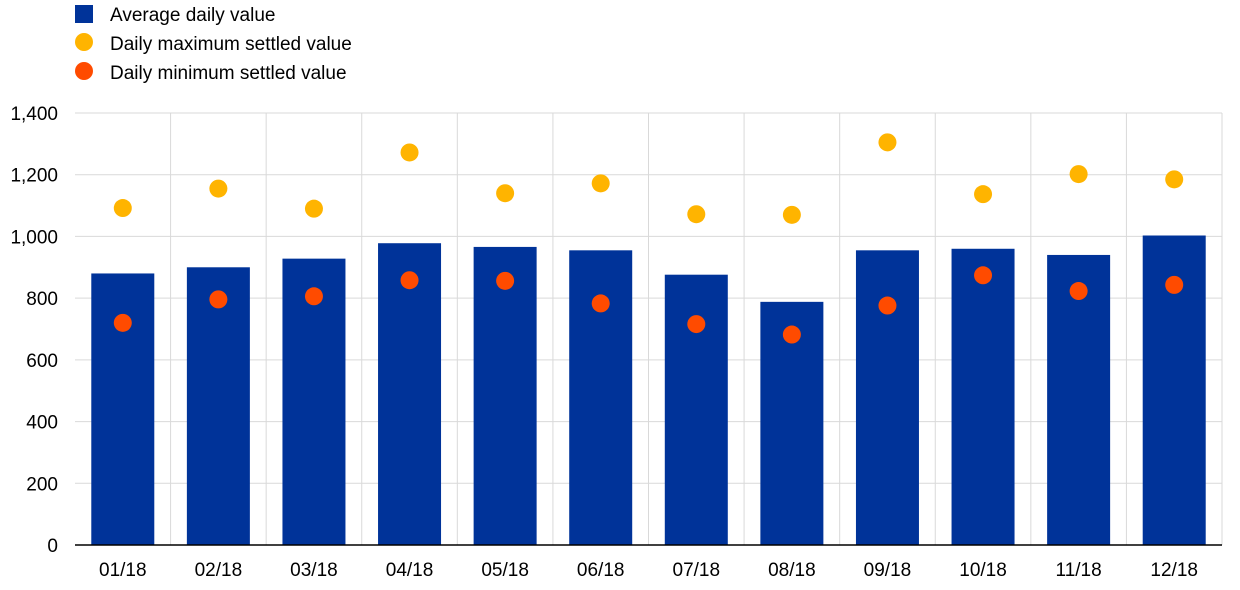 The width and height of the screenshot is (1240, 590). I want to click on y-axis: 0 200 400 600 800 1,000 1,200 1,400, so click(34, 330).